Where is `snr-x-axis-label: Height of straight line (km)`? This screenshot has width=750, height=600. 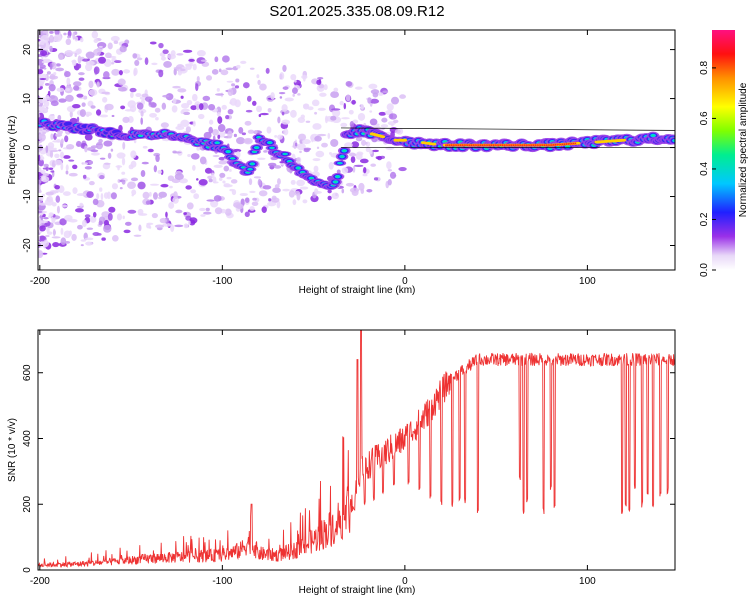
snr-x-axis-label: Height of straight line (km) is located at coordinates (357, 590).